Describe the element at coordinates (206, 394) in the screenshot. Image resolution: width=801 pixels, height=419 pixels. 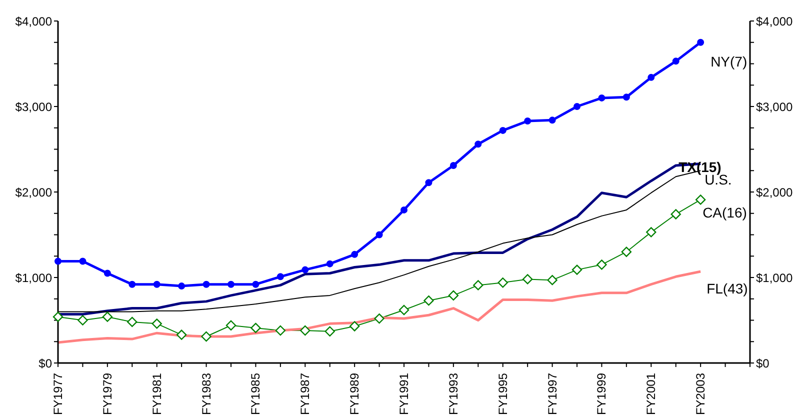
I see `x-tick-label: FY1983` at that location.